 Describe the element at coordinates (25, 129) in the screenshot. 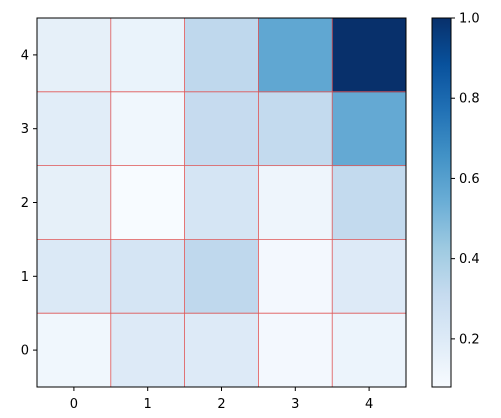

I see `y-tick-label: 3` at that location.